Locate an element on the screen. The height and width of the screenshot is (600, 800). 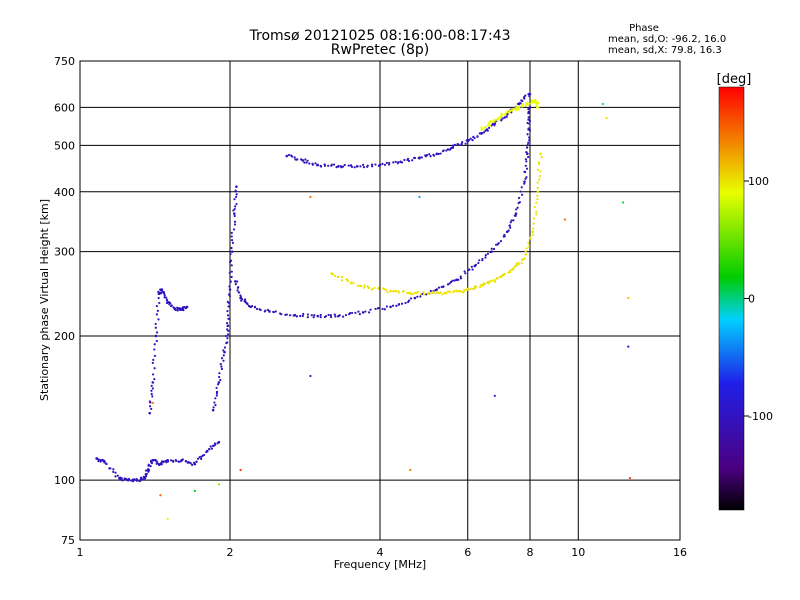
colorbar-tick-label: -100 is located at coordinates (760, 416).